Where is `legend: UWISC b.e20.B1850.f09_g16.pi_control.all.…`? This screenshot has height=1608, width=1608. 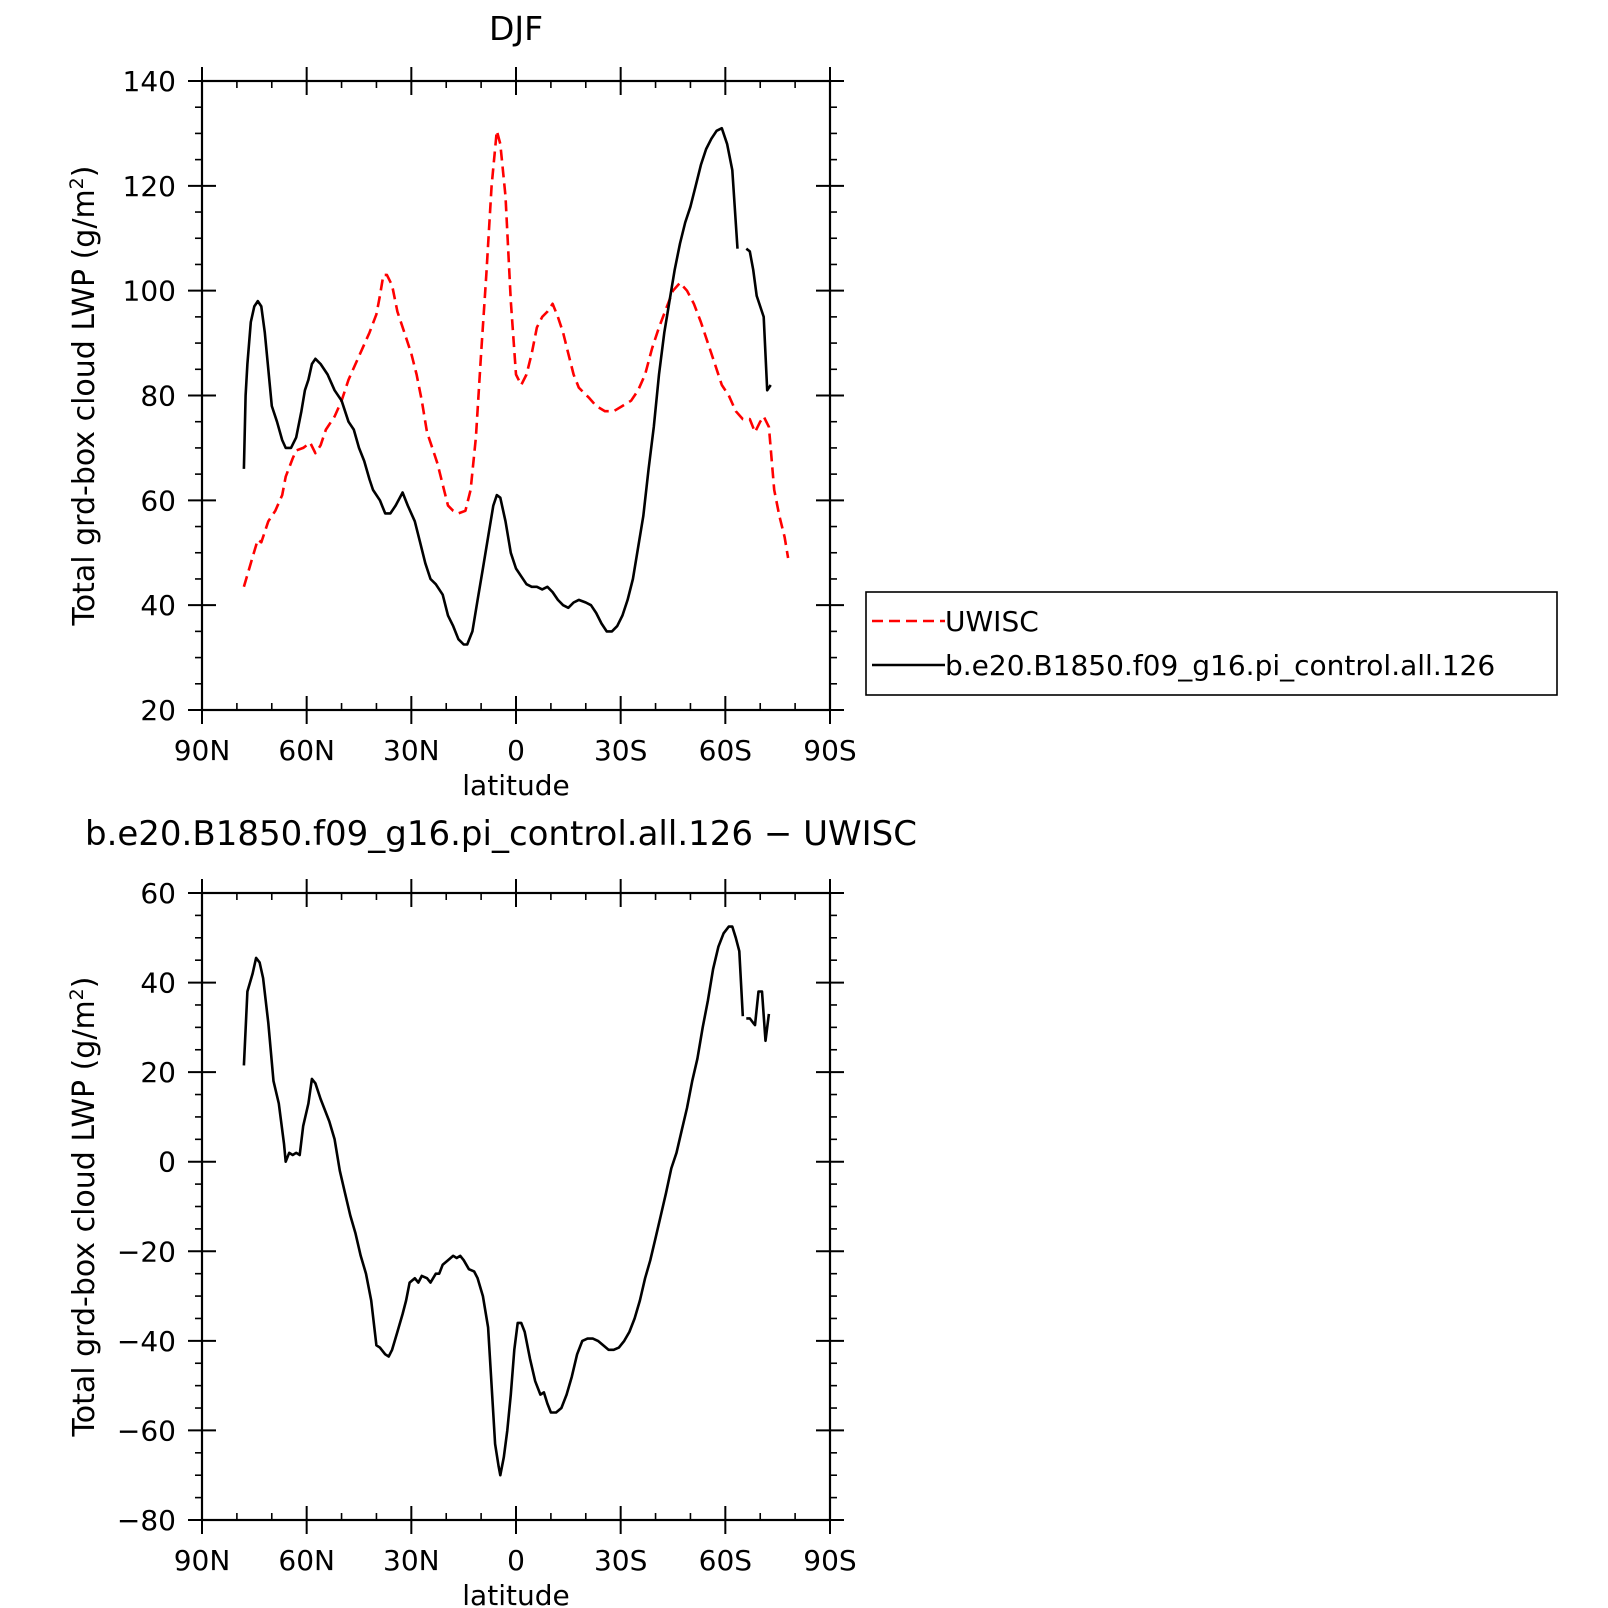
legend: UWISC b.e20.B1850.f09_g16.pi_control.all.… is located at coordinates (1211, 643).